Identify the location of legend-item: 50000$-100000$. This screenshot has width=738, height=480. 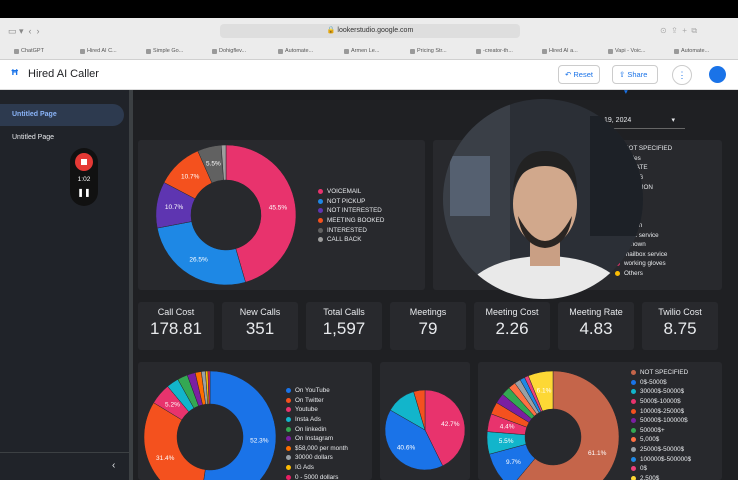
(661, 421).